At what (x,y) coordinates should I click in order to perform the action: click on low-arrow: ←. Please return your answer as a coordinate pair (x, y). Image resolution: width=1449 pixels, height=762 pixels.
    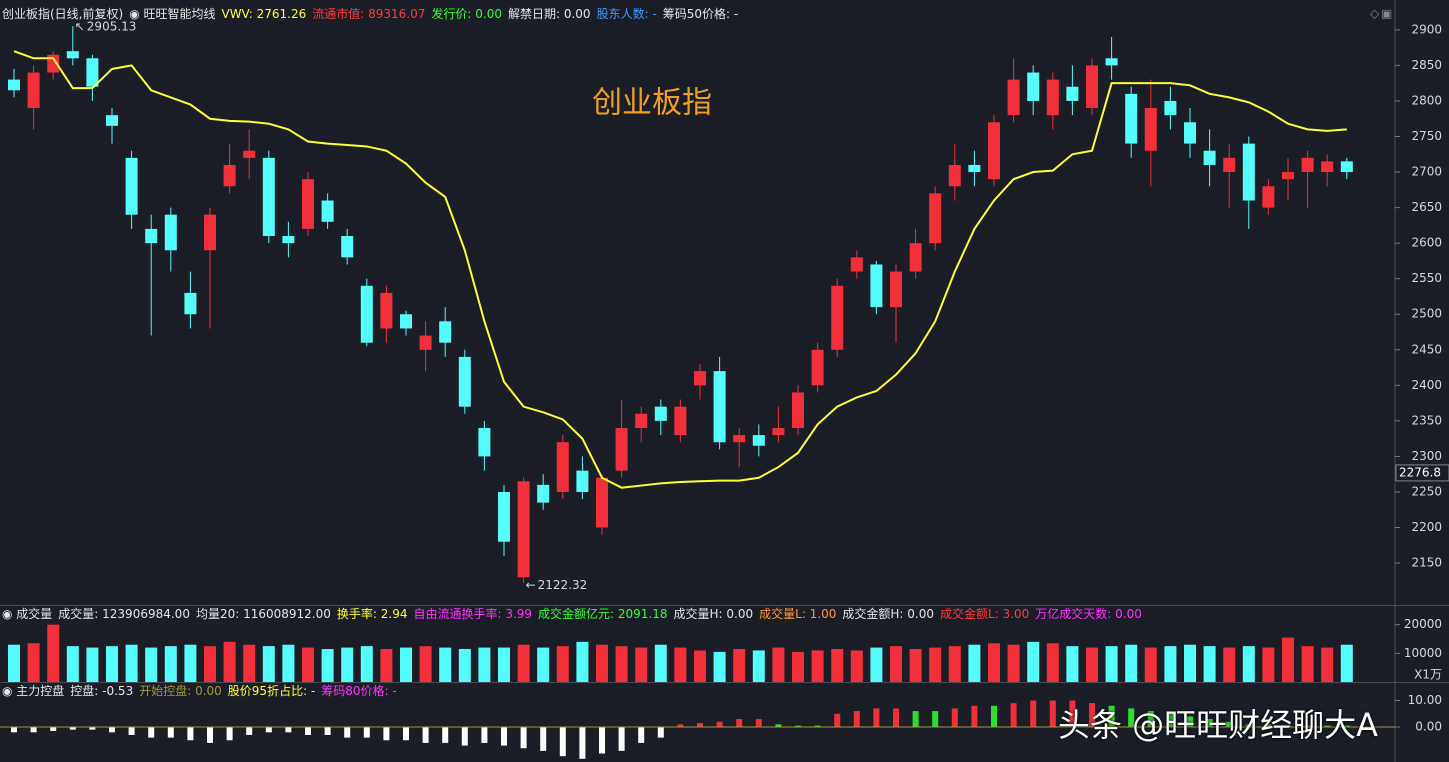
    Looking at the image, I should click on (531, 585).